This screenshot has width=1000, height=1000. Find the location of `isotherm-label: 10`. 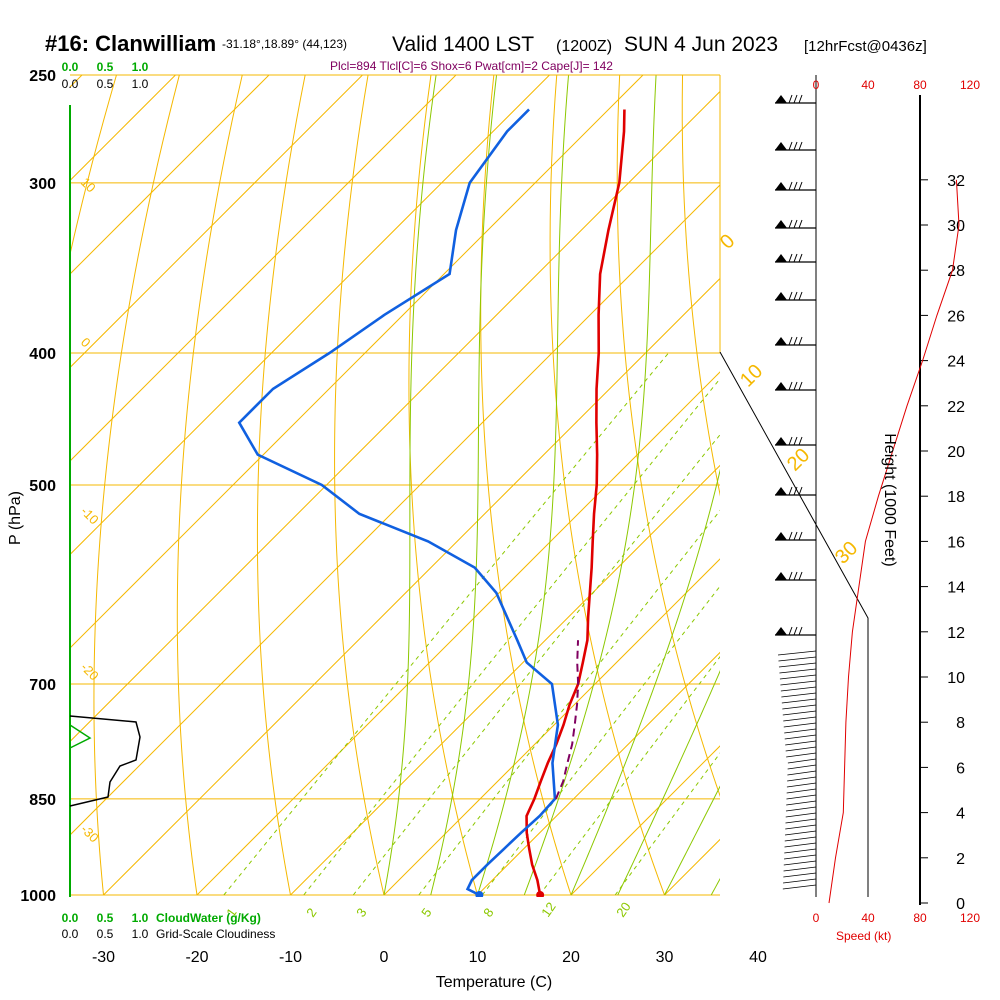

isotherm-label: 10 is located at coordinates (88, 185).